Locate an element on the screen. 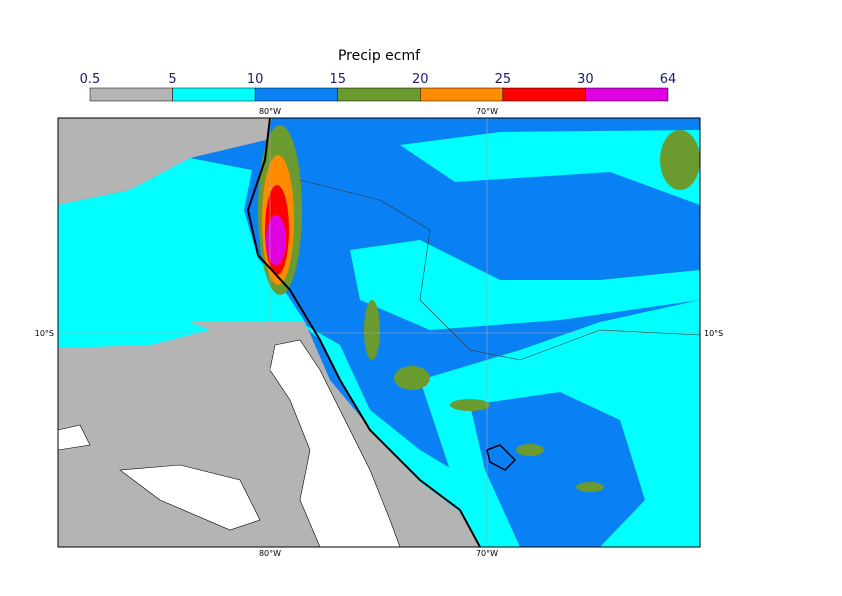 This screenshot has width=842, height=596. wet-north is located at coordinates (550, 167).